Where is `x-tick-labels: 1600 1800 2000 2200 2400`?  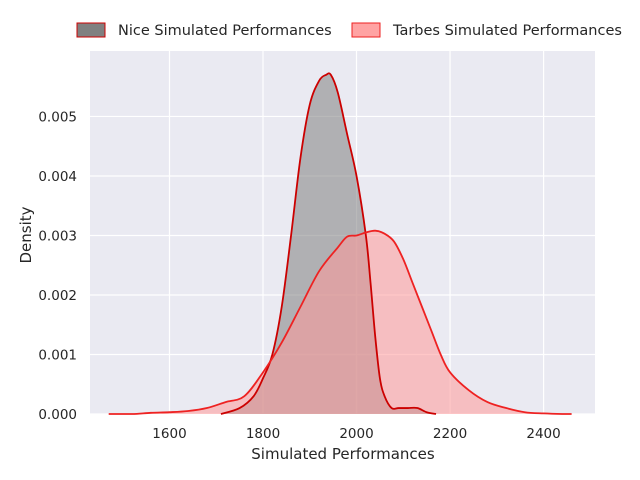
x-tick-labels: 1600 1800 2000 2200 2400 is located at coordinates (356, 434).